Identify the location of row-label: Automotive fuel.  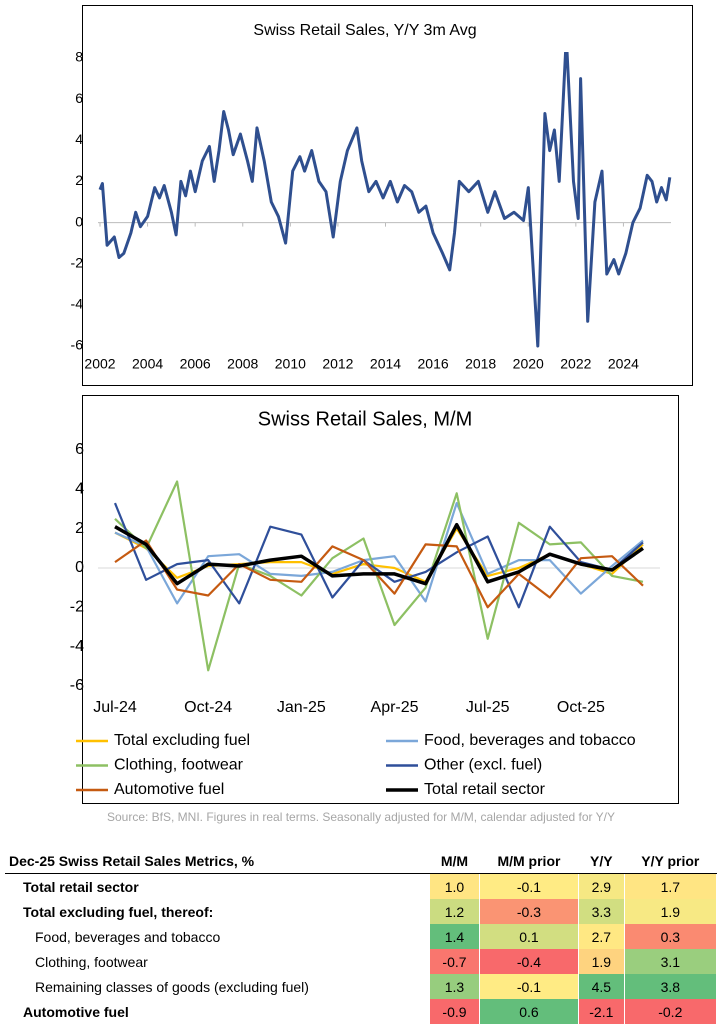
(218, 1011).